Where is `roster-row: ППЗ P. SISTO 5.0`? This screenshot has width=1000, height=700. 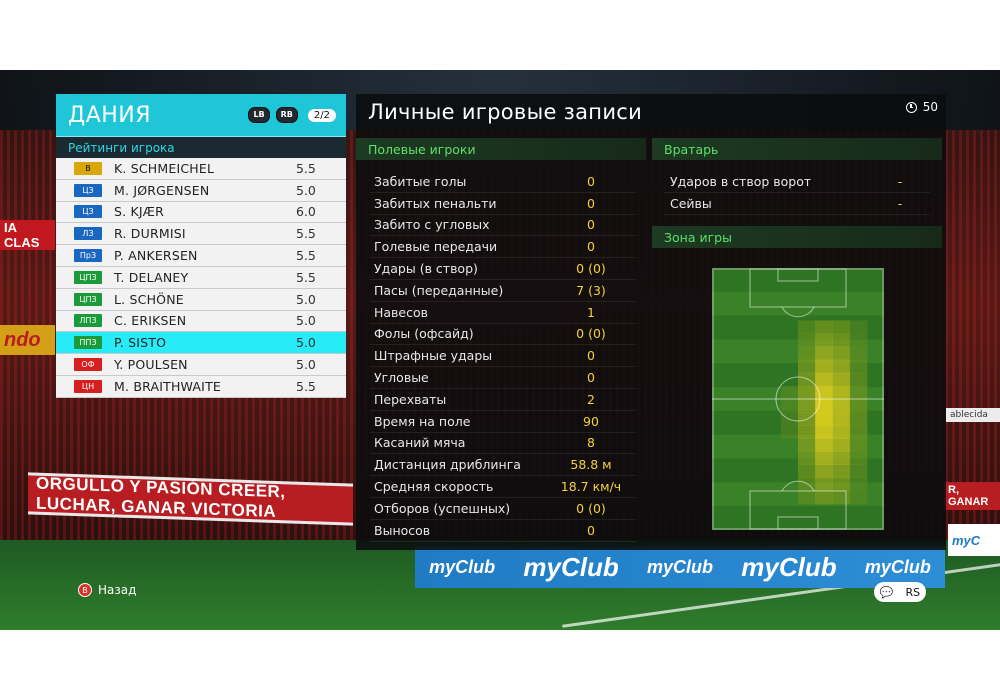
roster-row: ППЗ P. SISTO 5.0 is located at coordinates (201, 343).